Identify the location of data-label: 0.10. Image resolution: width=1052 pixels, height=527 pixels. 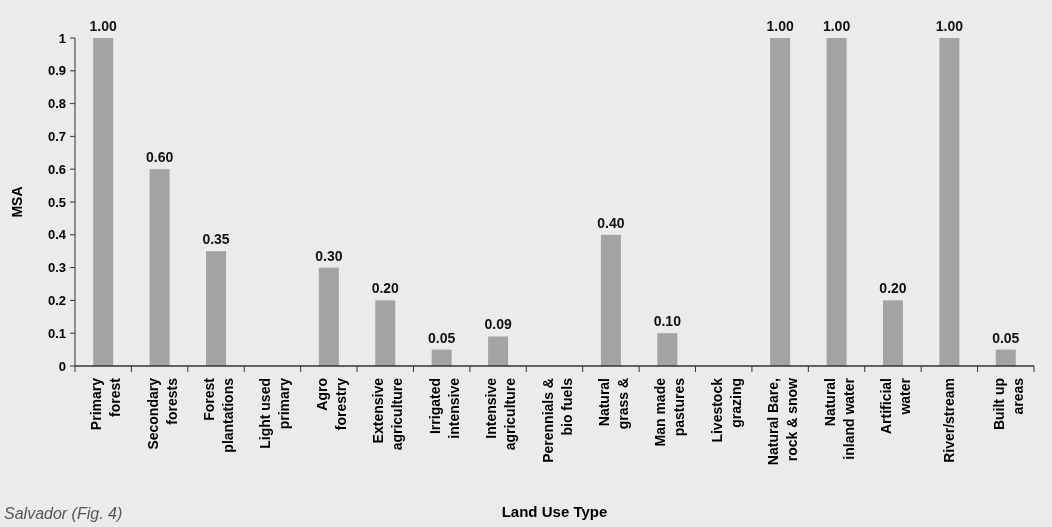
(667, 321).